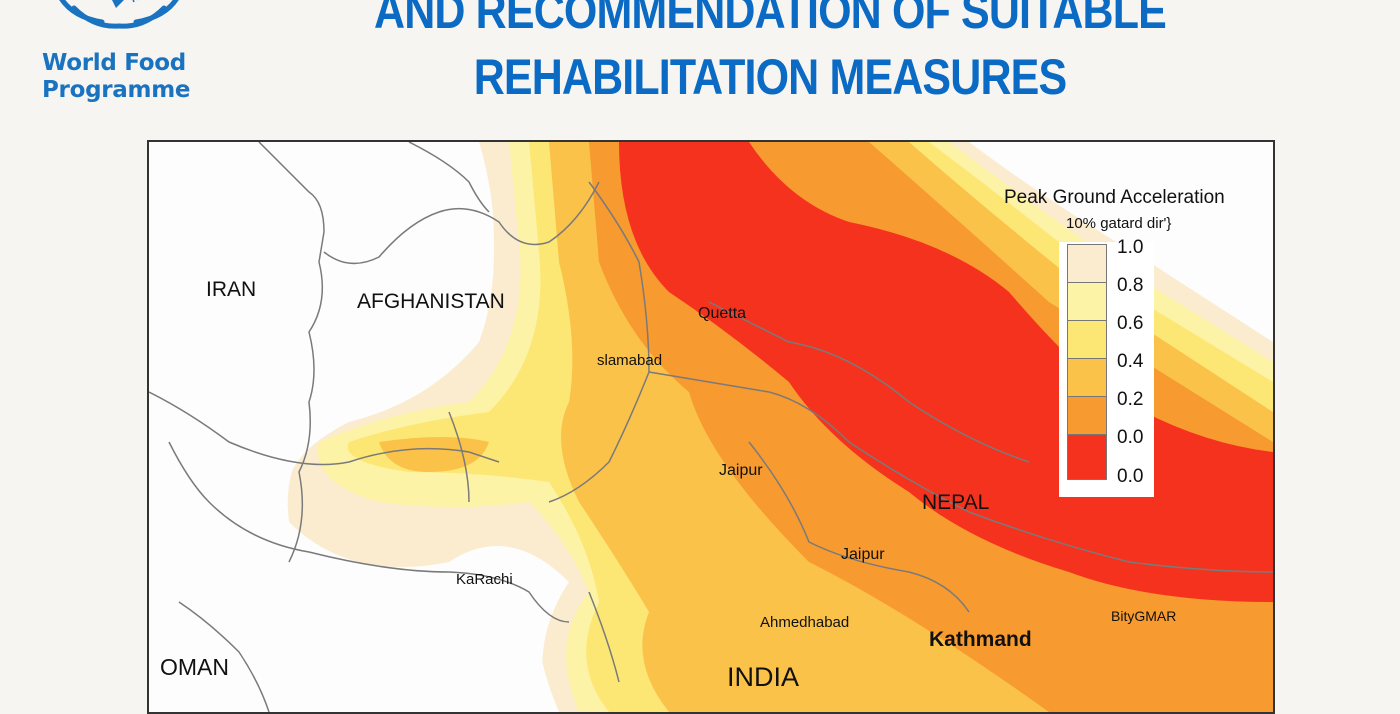 The width and height of the screenshot is (1400, 714). Describe the element at coordinates (1130, 399) in the screenshot. I see `legend-value: 0.2` at that location.